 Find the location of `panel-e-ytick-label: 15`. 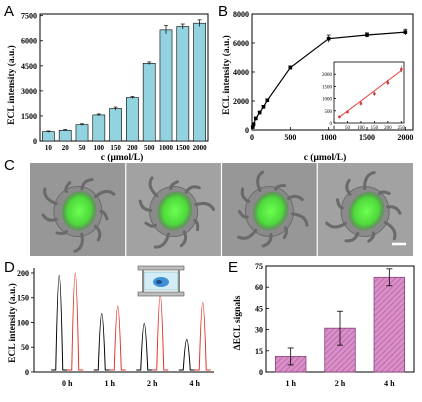

panel-e-ytick-label: 15 is located at coordinates (259, 351).